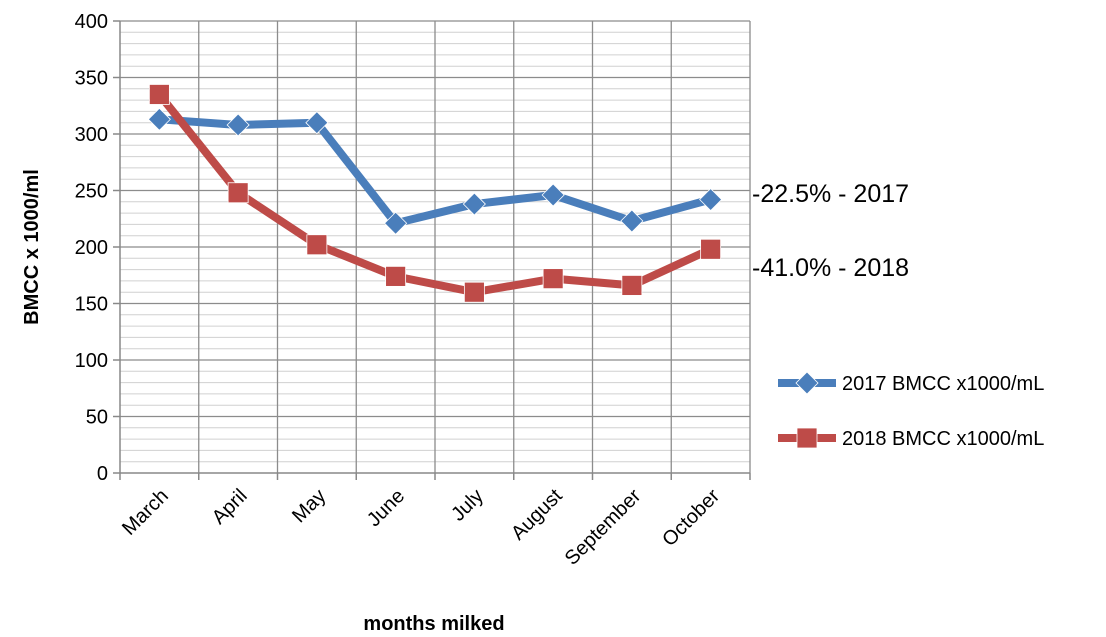 The image size is (1106, 637). Describe the element at coordinates (830, 194) in the screenshot. I see `annotation-2017: -22.5% - 2017` at that location.